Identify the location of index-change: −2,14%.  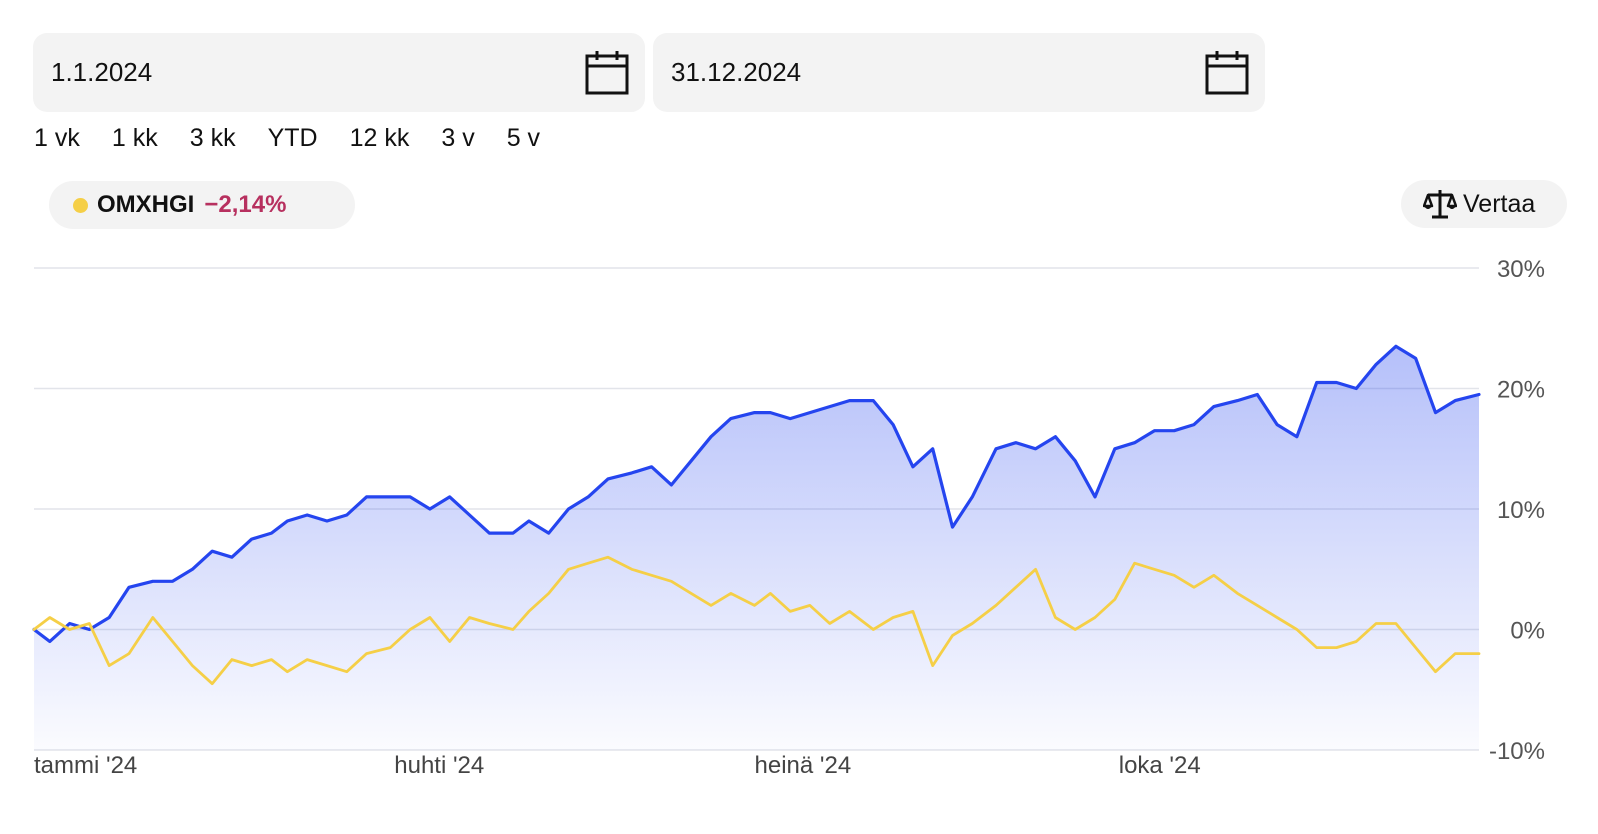
(245, 204).